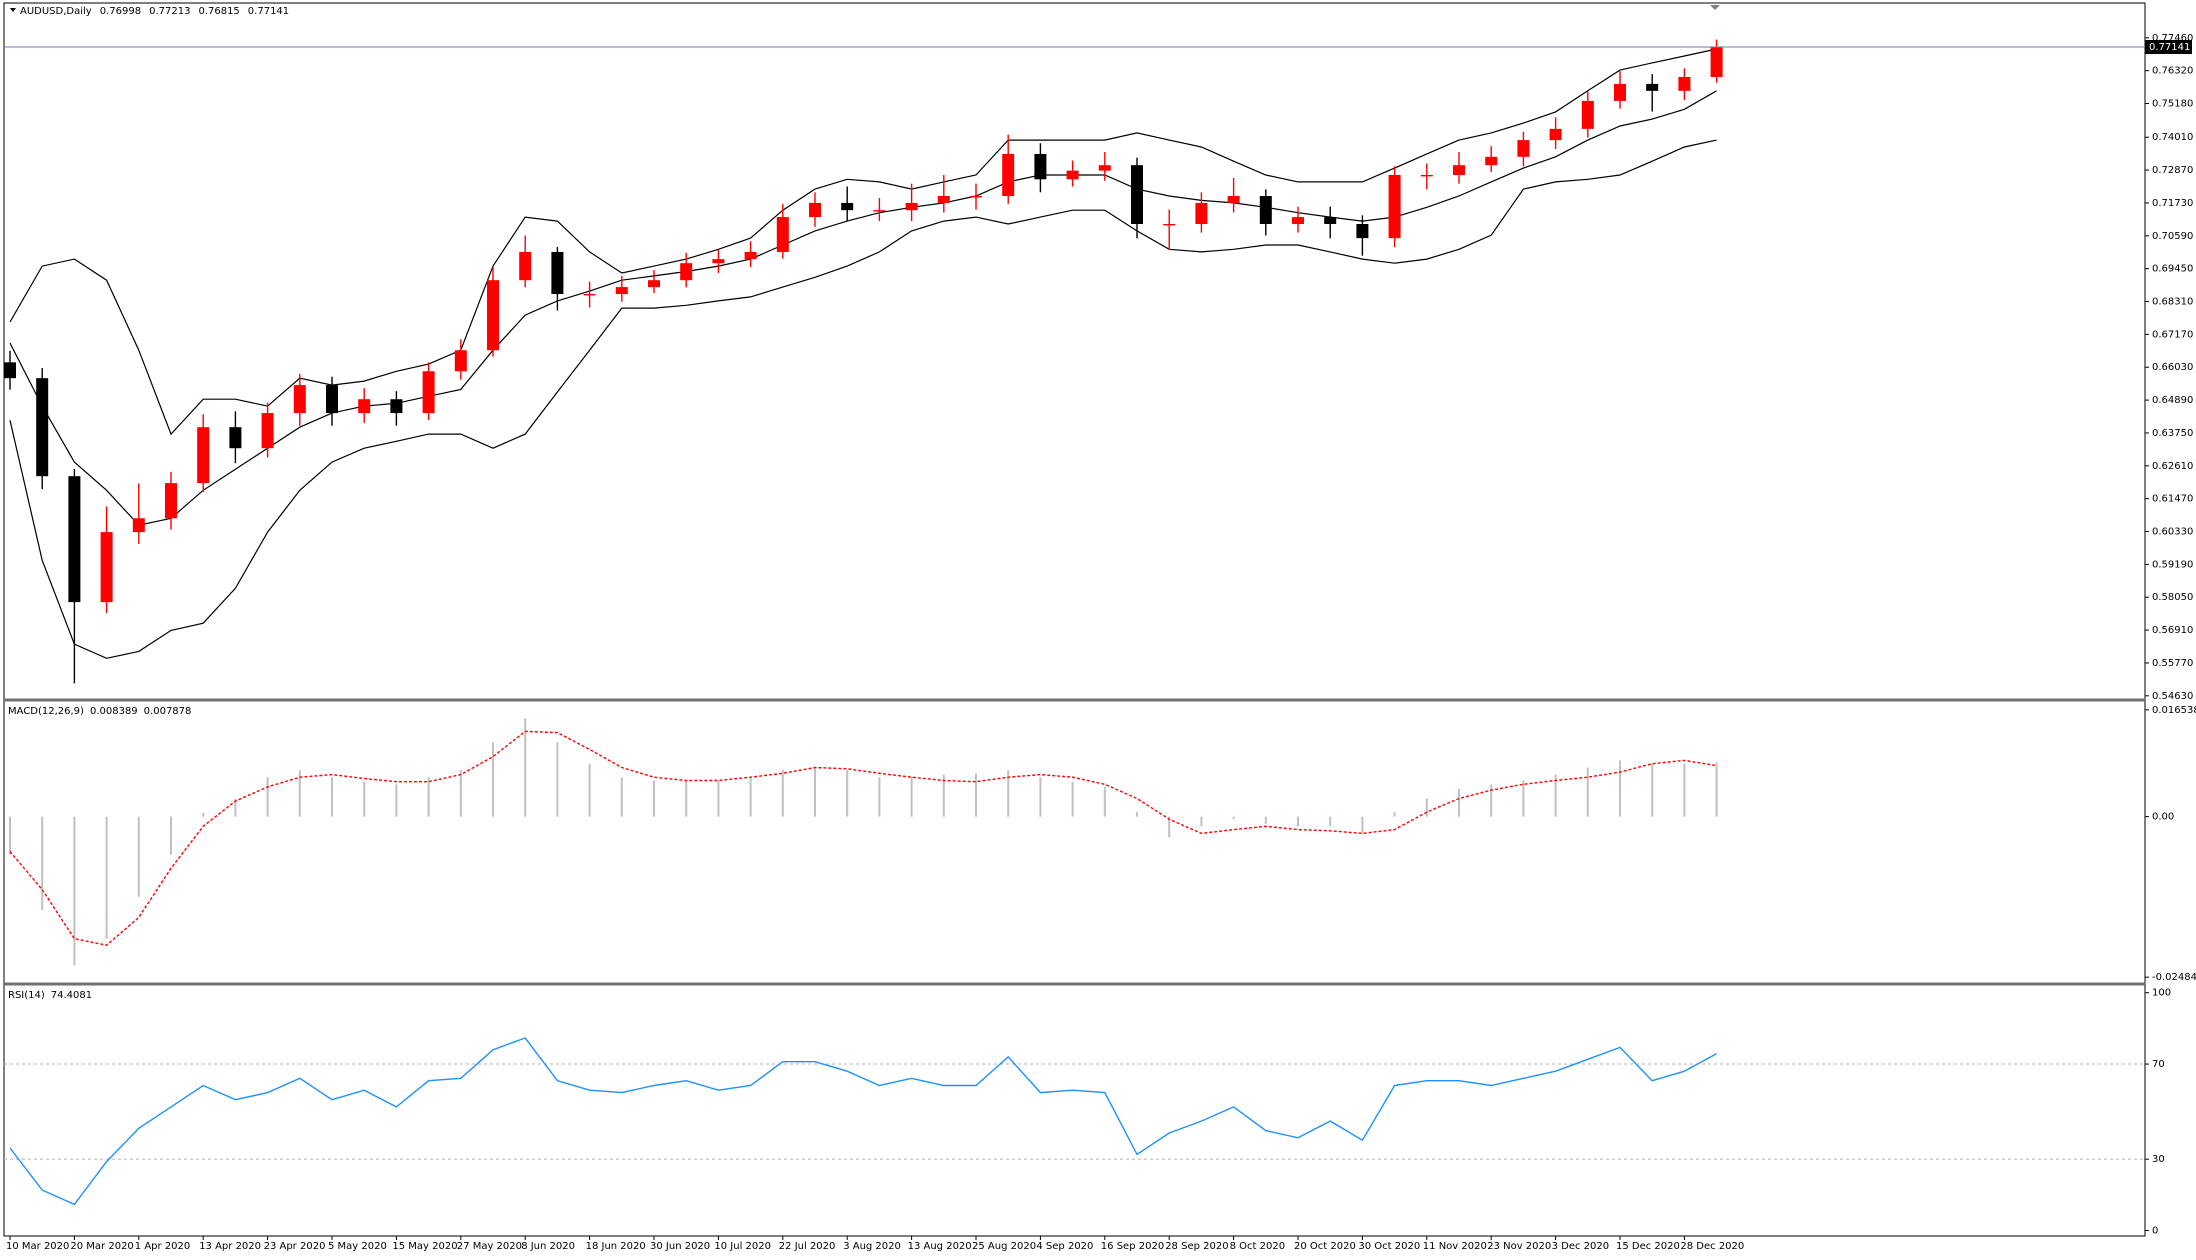 The image size is (2196, 1260). I want to click on ohlc-value: 0.77141, so click(268, 11).